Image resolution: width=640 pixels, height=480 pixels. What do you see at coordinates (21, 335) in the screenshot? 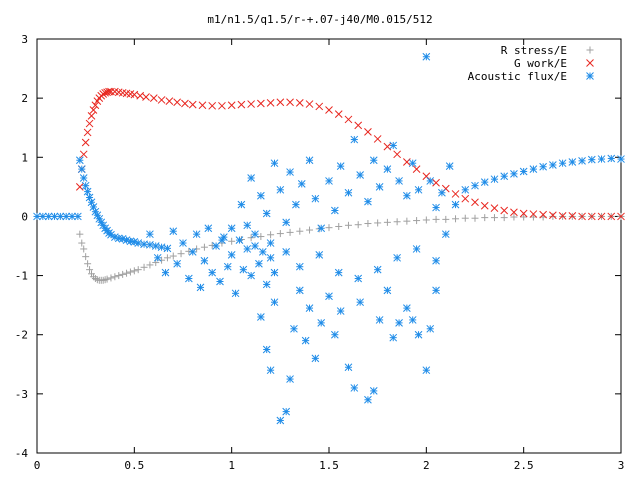
I see `y-tick-label: -2` at bounding box center [21, 335].